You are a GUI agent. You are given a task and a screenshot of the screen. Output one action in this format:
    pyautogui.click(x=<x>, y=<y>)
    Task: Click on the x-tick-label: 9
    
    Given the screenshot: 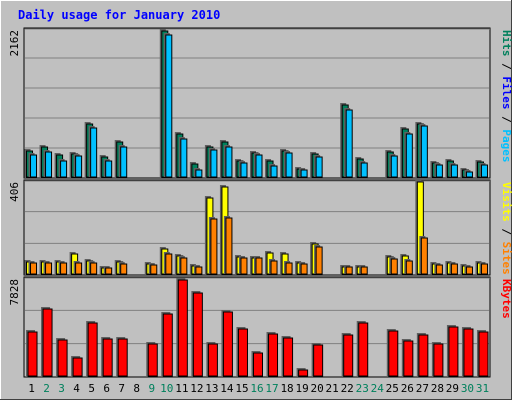 What is the action you would take?
    pyautogui.click(x=151, y=388)
    